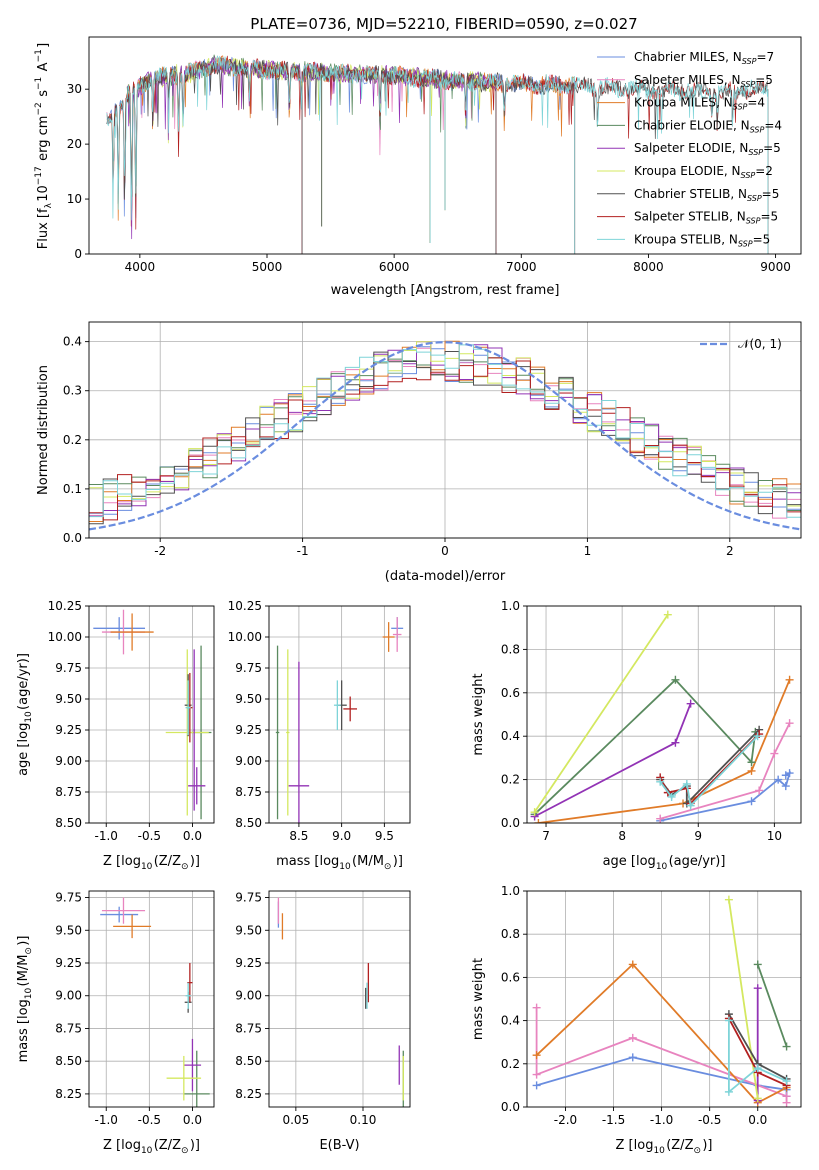 The image size is (819, 1170). Describe the element at coordinates (565, 1120) in the screenshot. I see `x-tick-label: -2.0` at that location.